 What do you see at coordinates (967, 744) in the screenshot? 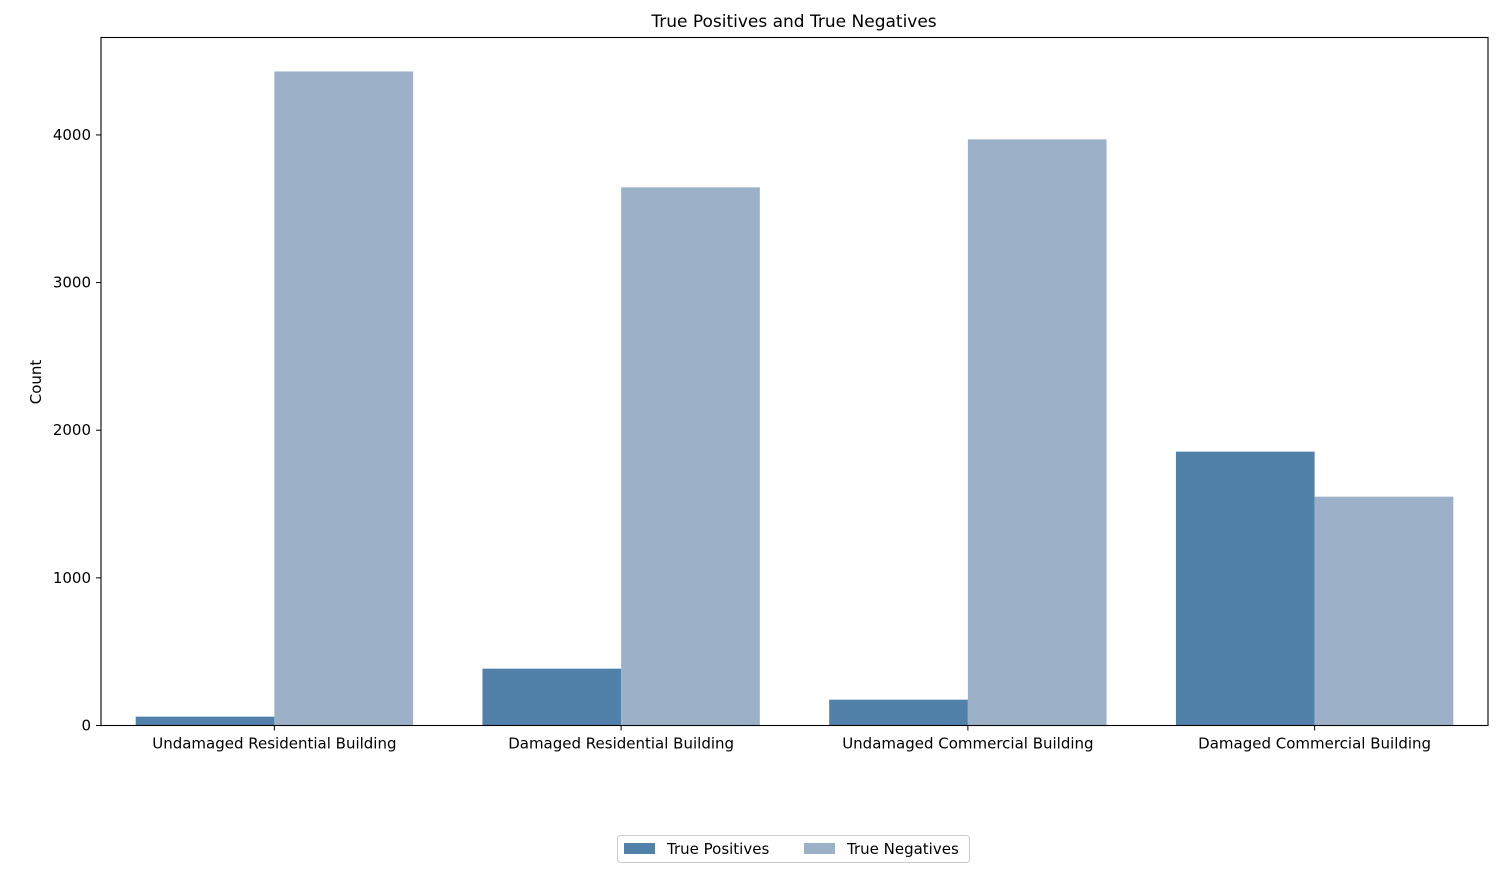
I see `x-tick-label: Undamaged Commercial Building` at bounding box center [967, 744].